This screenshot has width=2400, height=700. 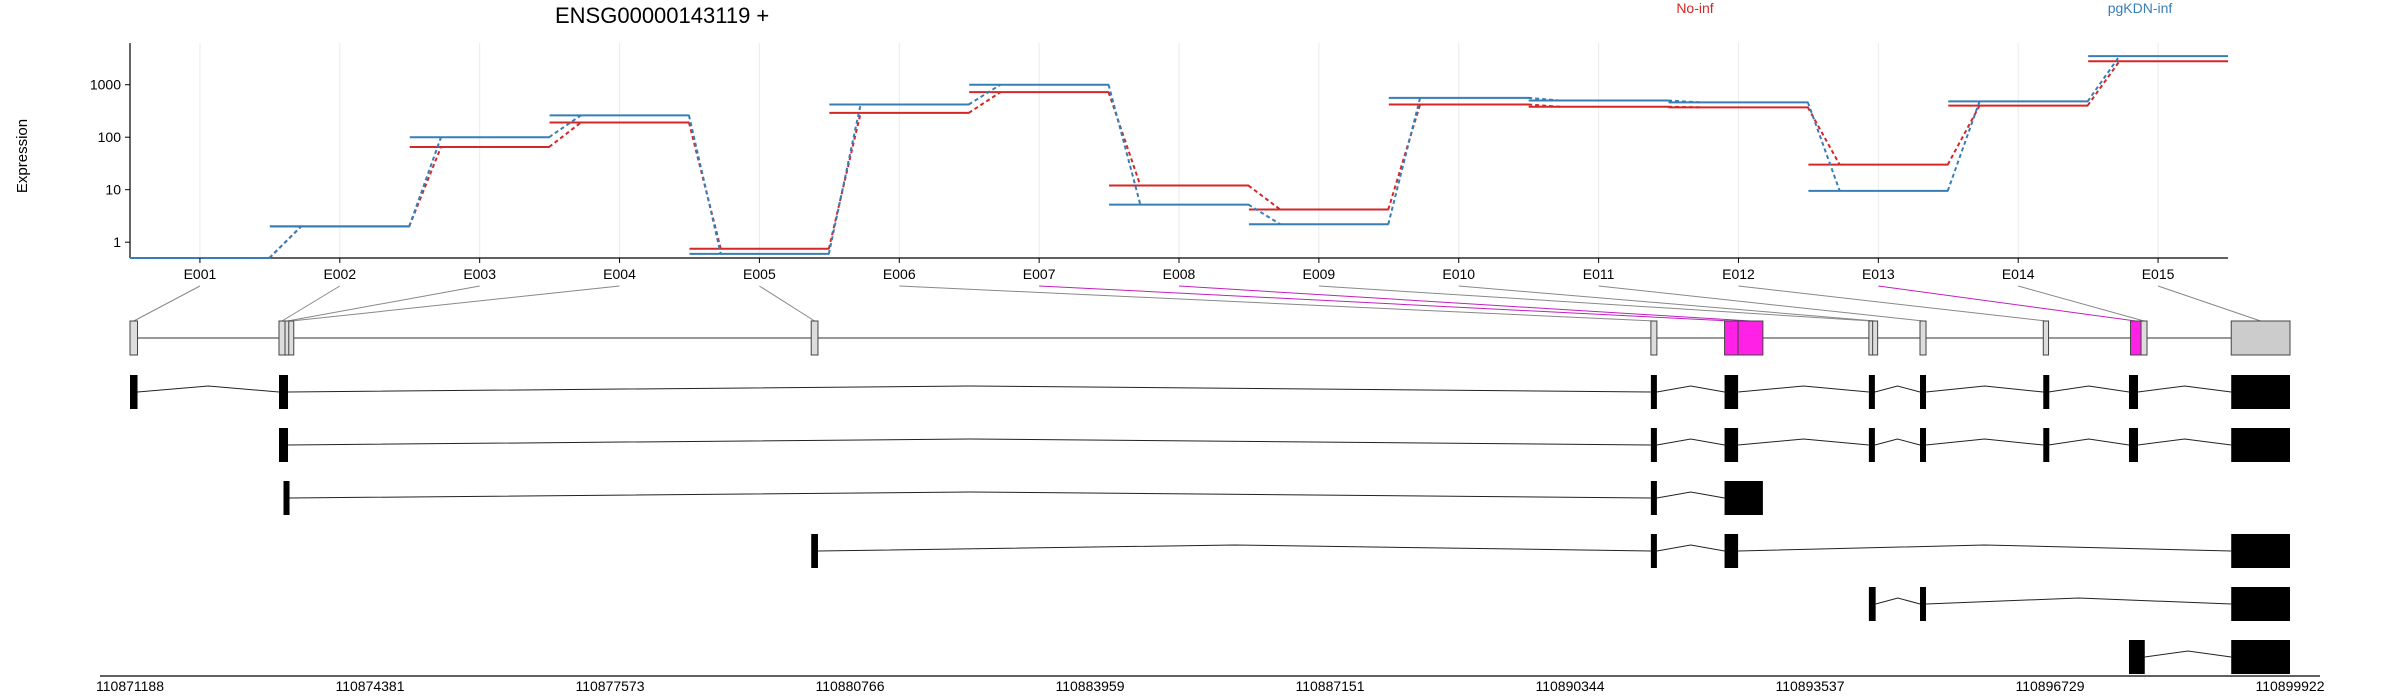 What do you see at coordinates (113, 190) in the screenshot?
I see `y-tick-label: 10` at bounding box center [113, 190].